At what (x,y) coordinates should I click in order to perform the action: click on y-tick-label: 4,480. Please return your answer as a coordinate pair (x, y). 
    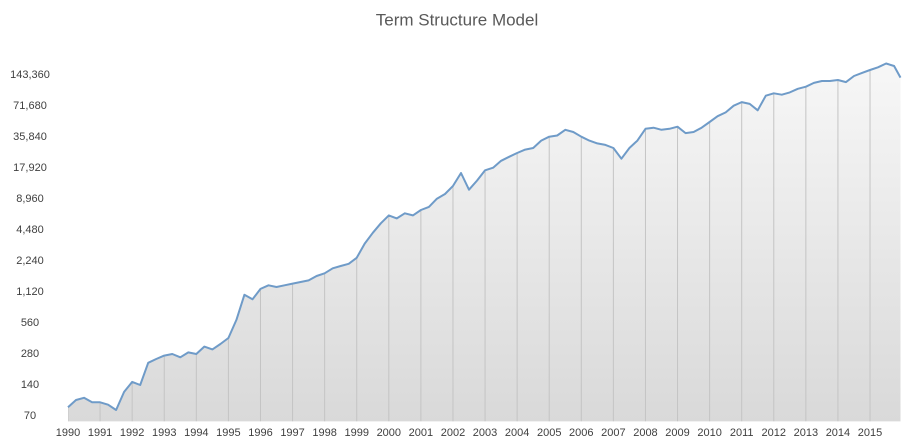
    Looking at the image, I should click on (30, 230).